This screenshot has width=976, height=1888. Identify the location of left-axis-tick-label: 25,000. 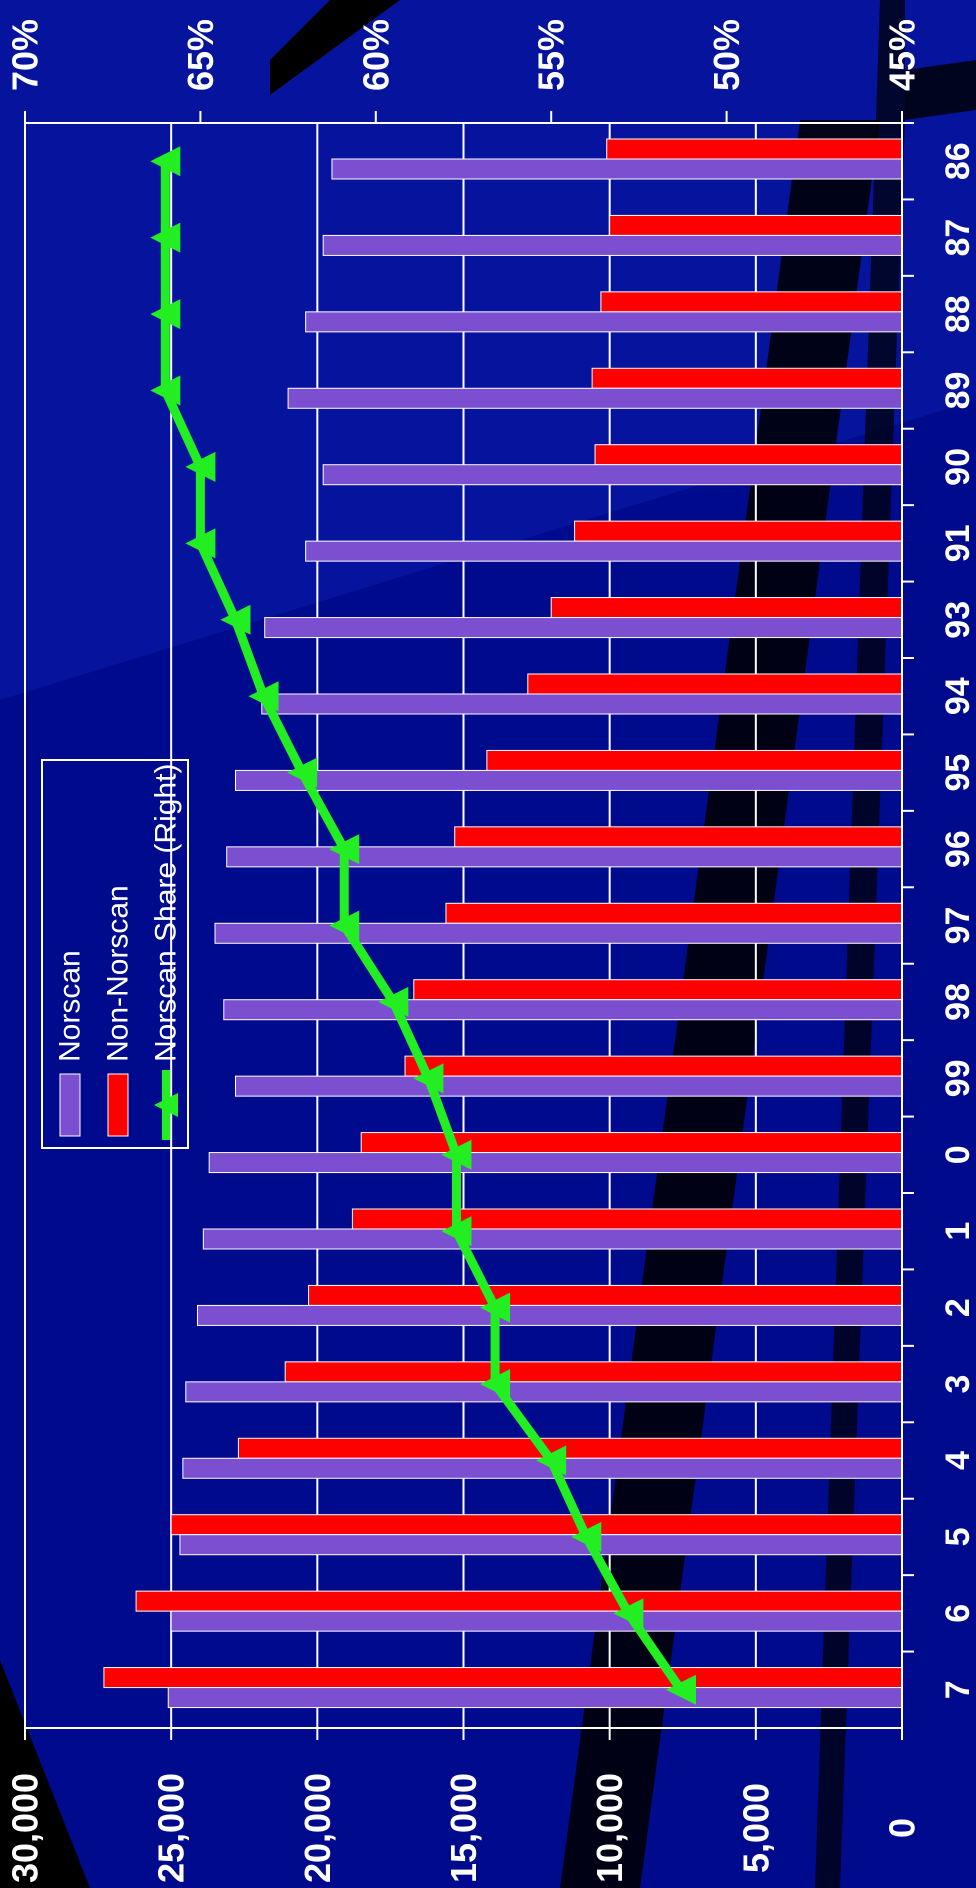
(171, 1828).